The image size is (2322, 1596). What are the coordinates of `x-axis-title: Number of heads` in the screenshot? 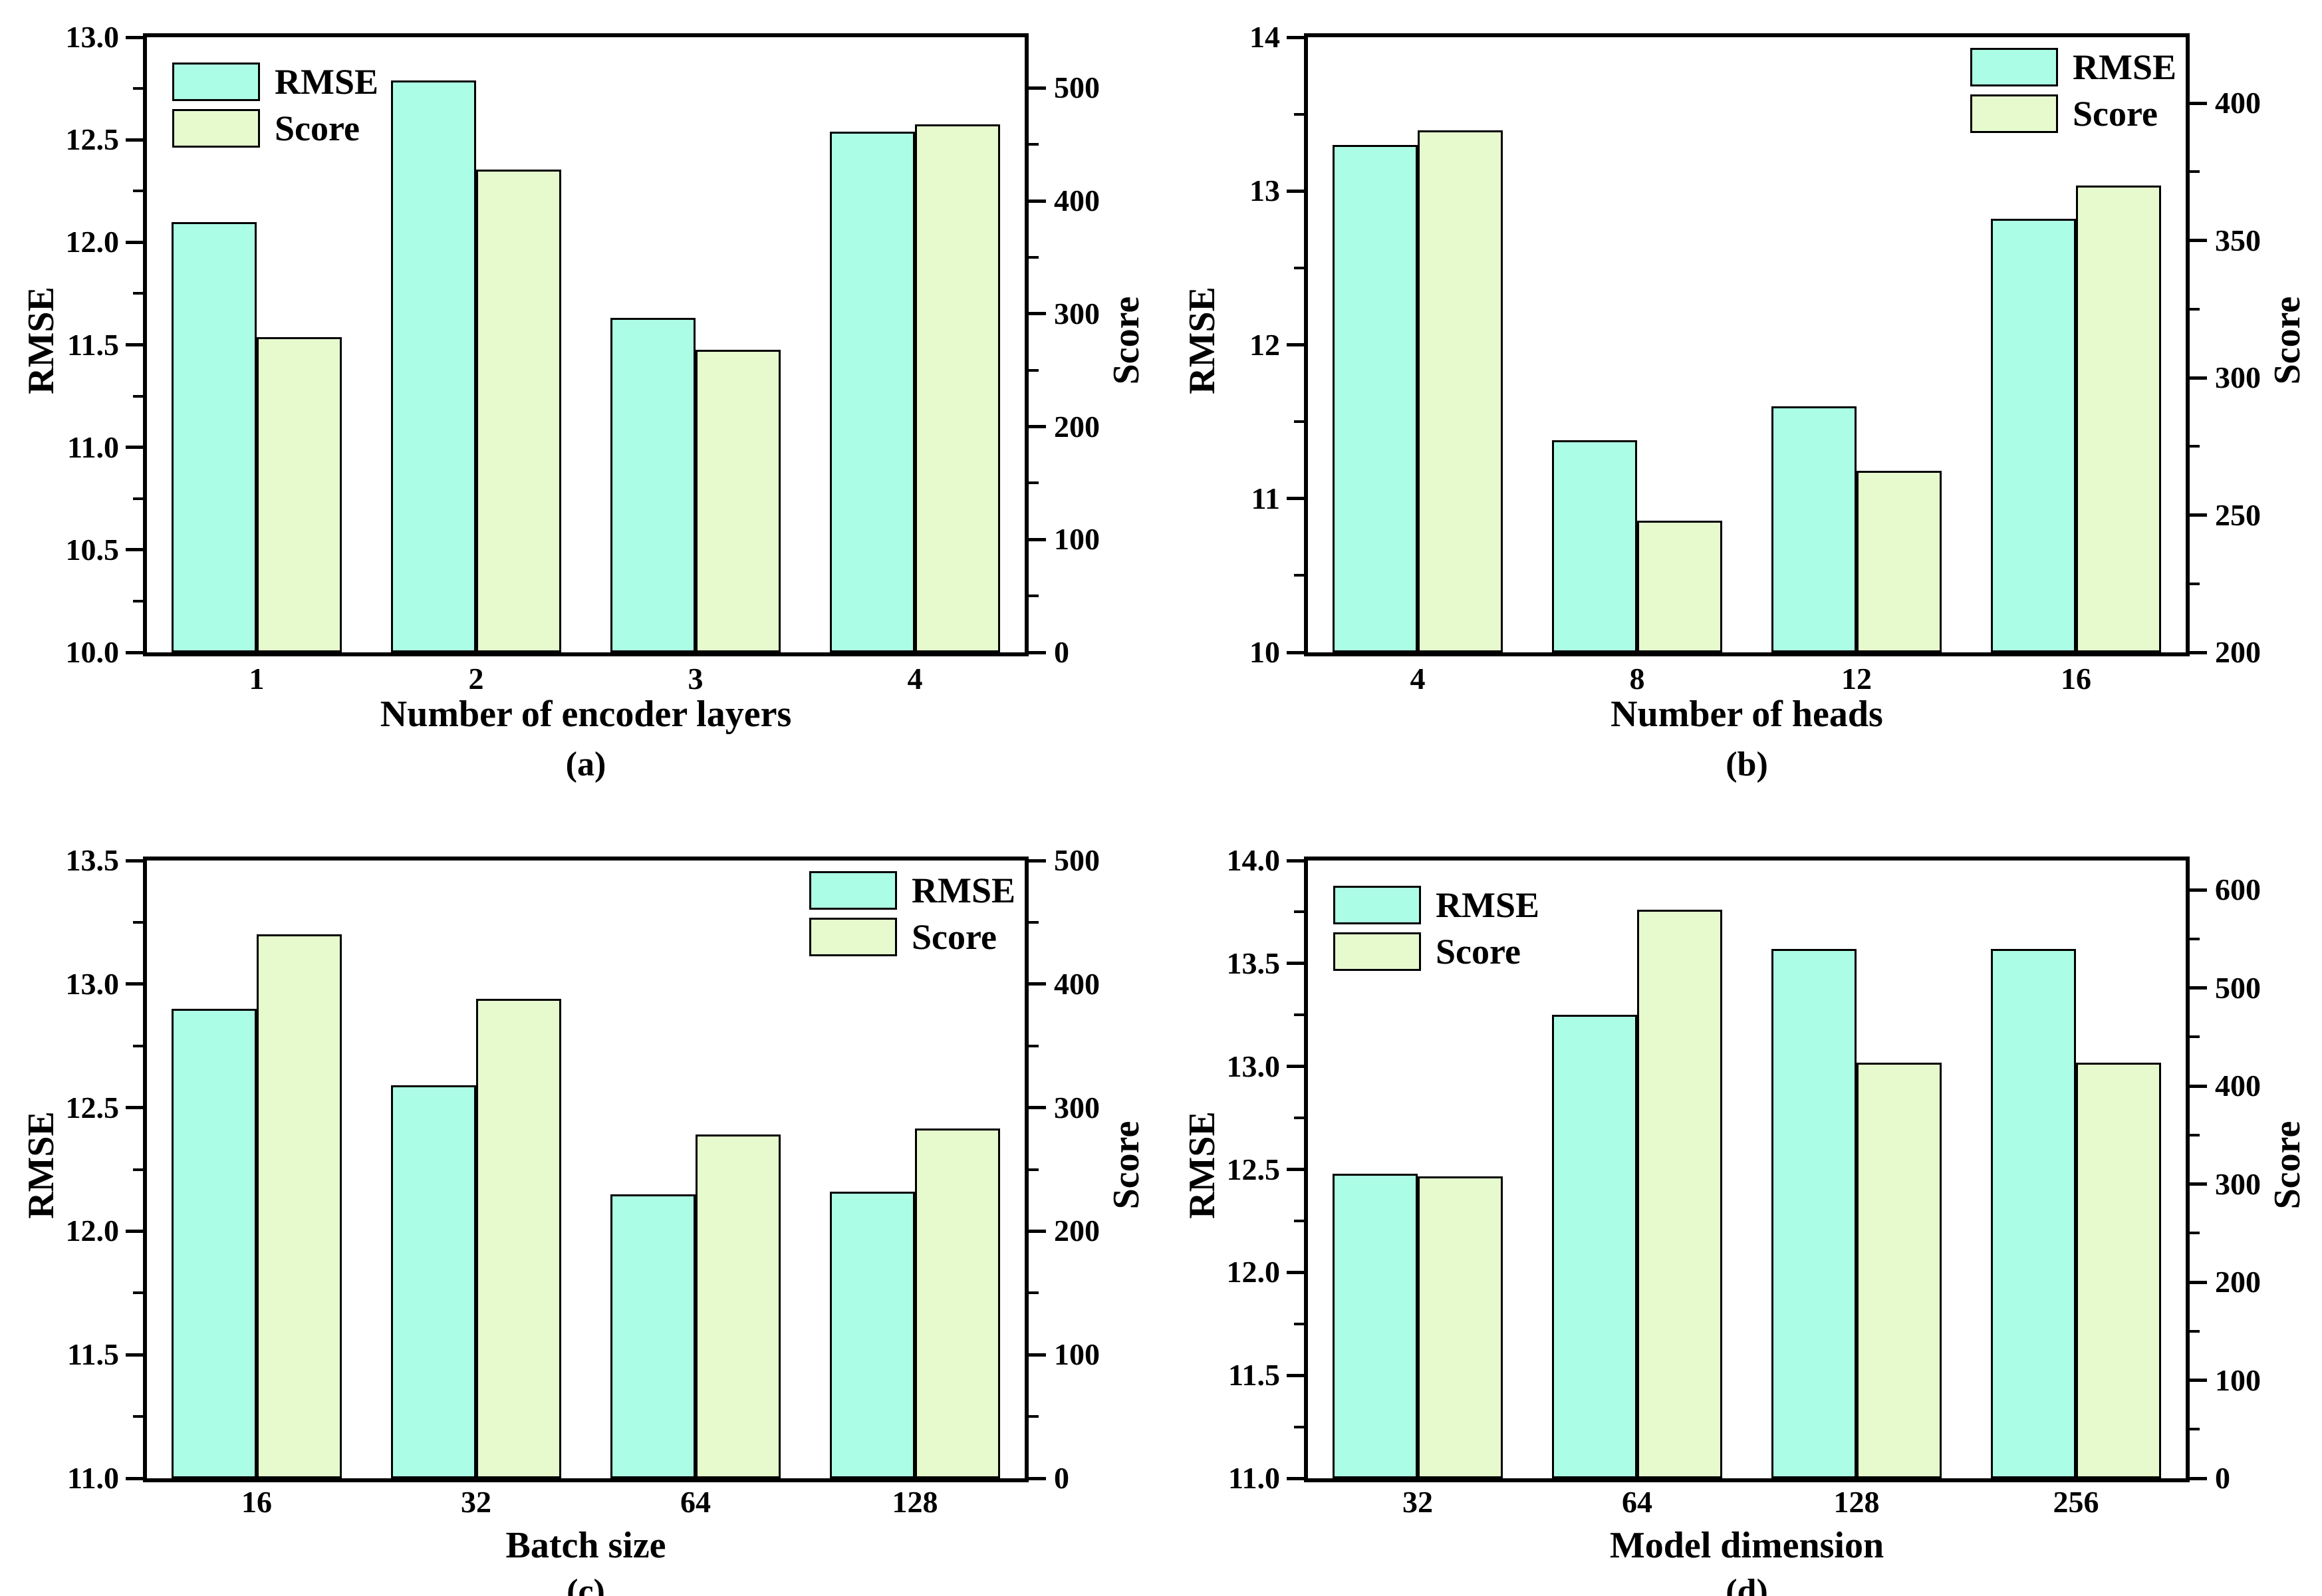 It's located at (1747, 714).